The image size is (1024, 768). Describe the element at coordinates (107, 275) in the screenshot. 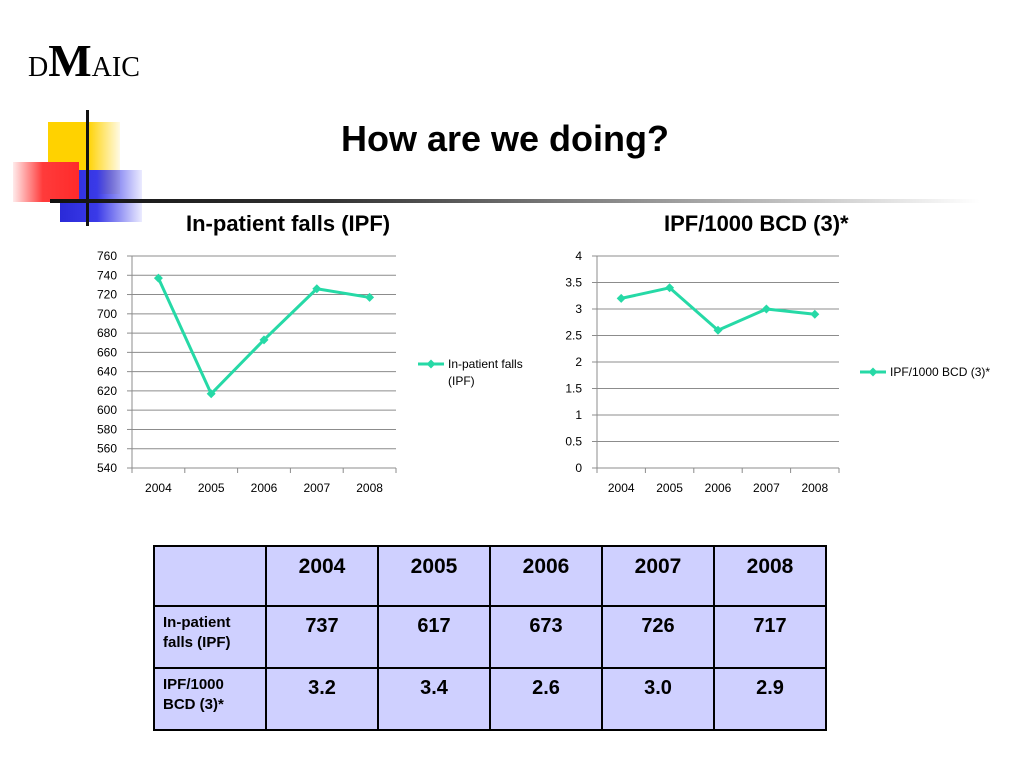

I see `ipf-ytick-label: 740` at that location.